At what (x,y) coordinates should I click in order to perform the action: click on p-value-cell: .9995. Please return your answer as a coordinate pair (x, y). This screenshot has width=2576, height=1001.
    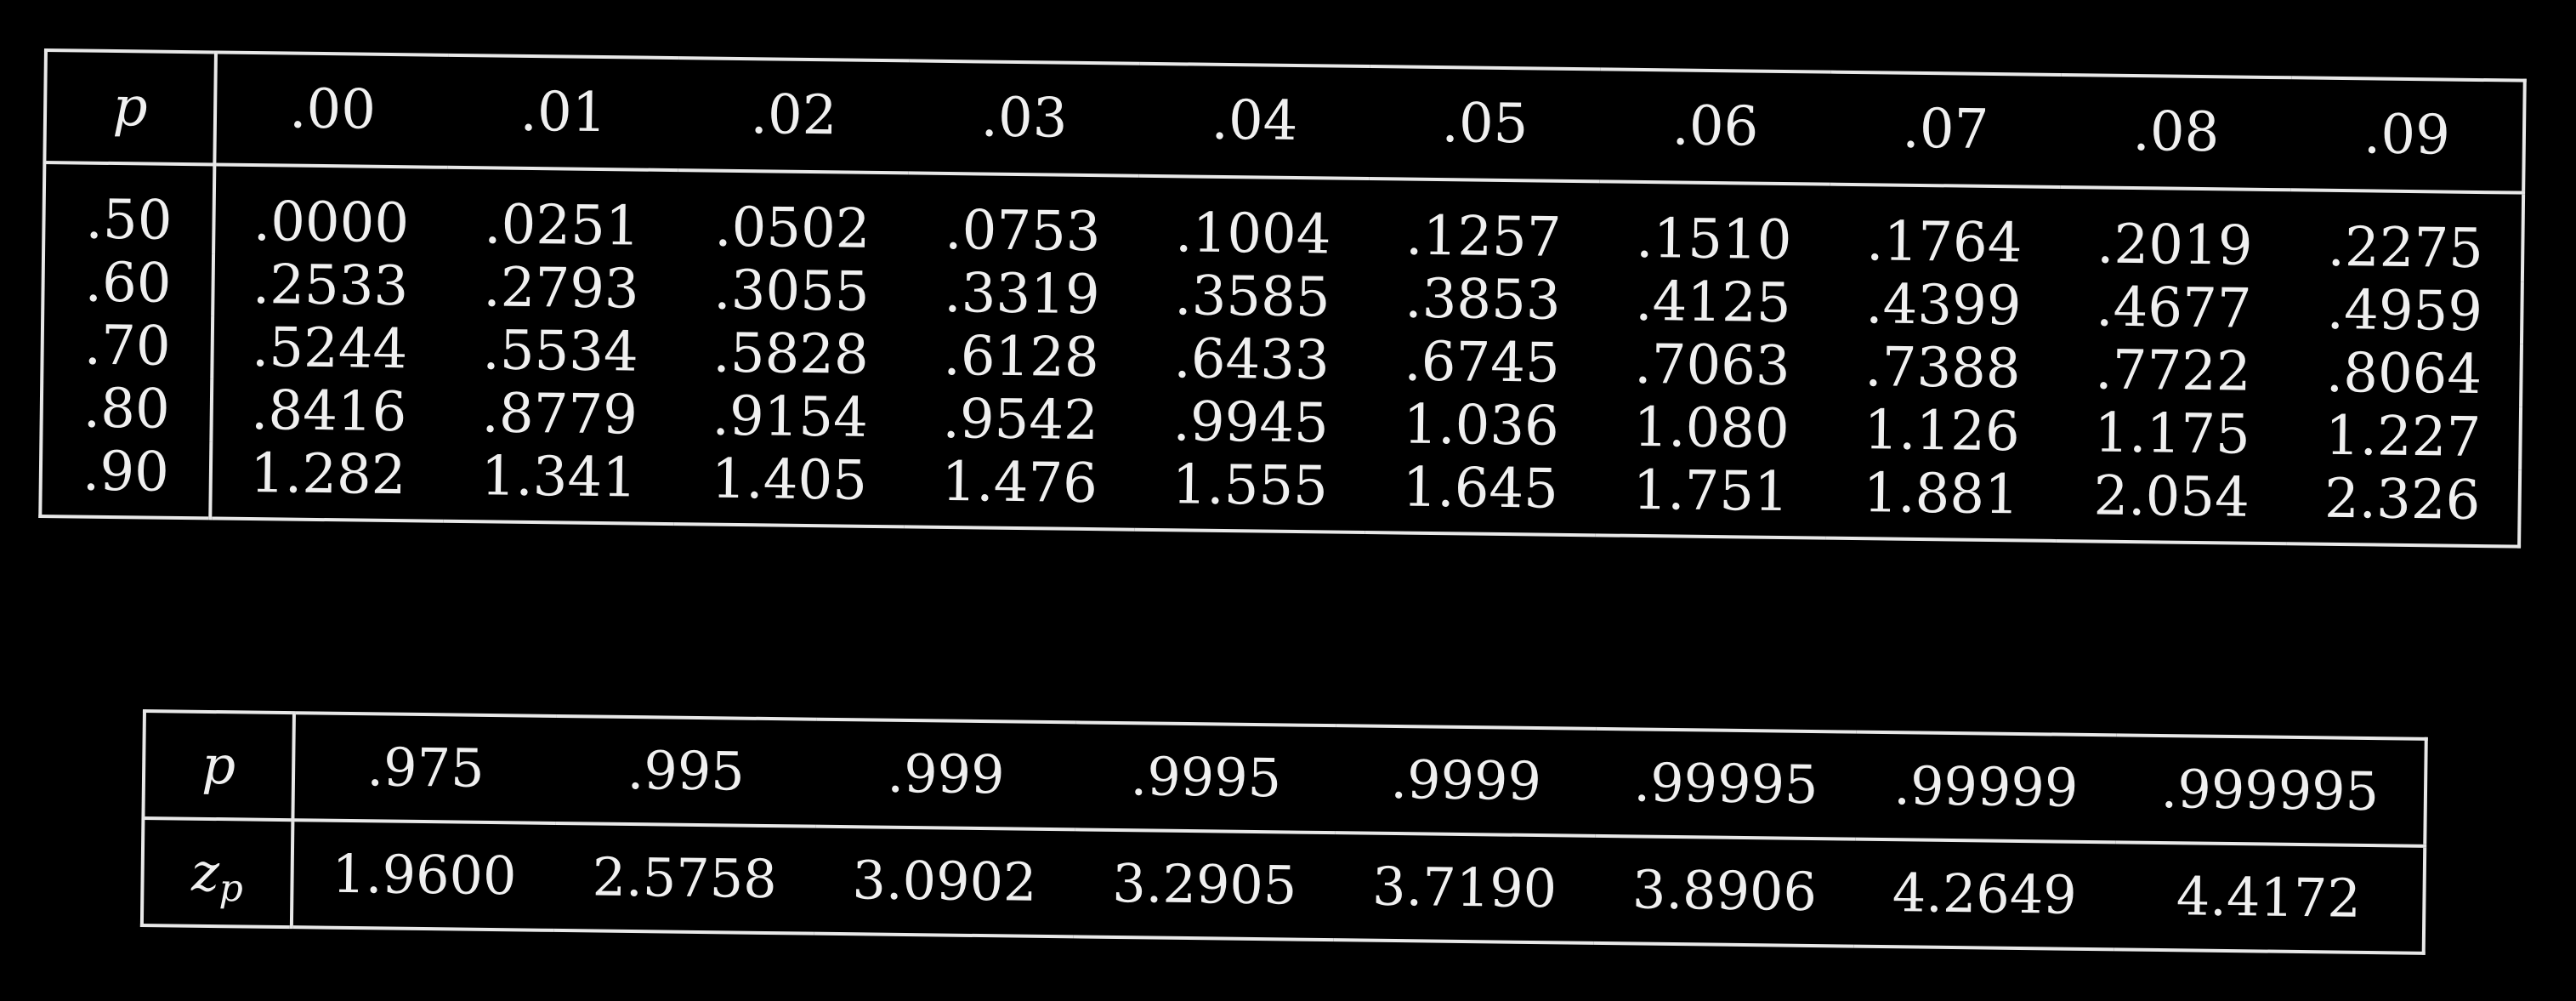
    Looking at the image, I should click on (1206, 777).